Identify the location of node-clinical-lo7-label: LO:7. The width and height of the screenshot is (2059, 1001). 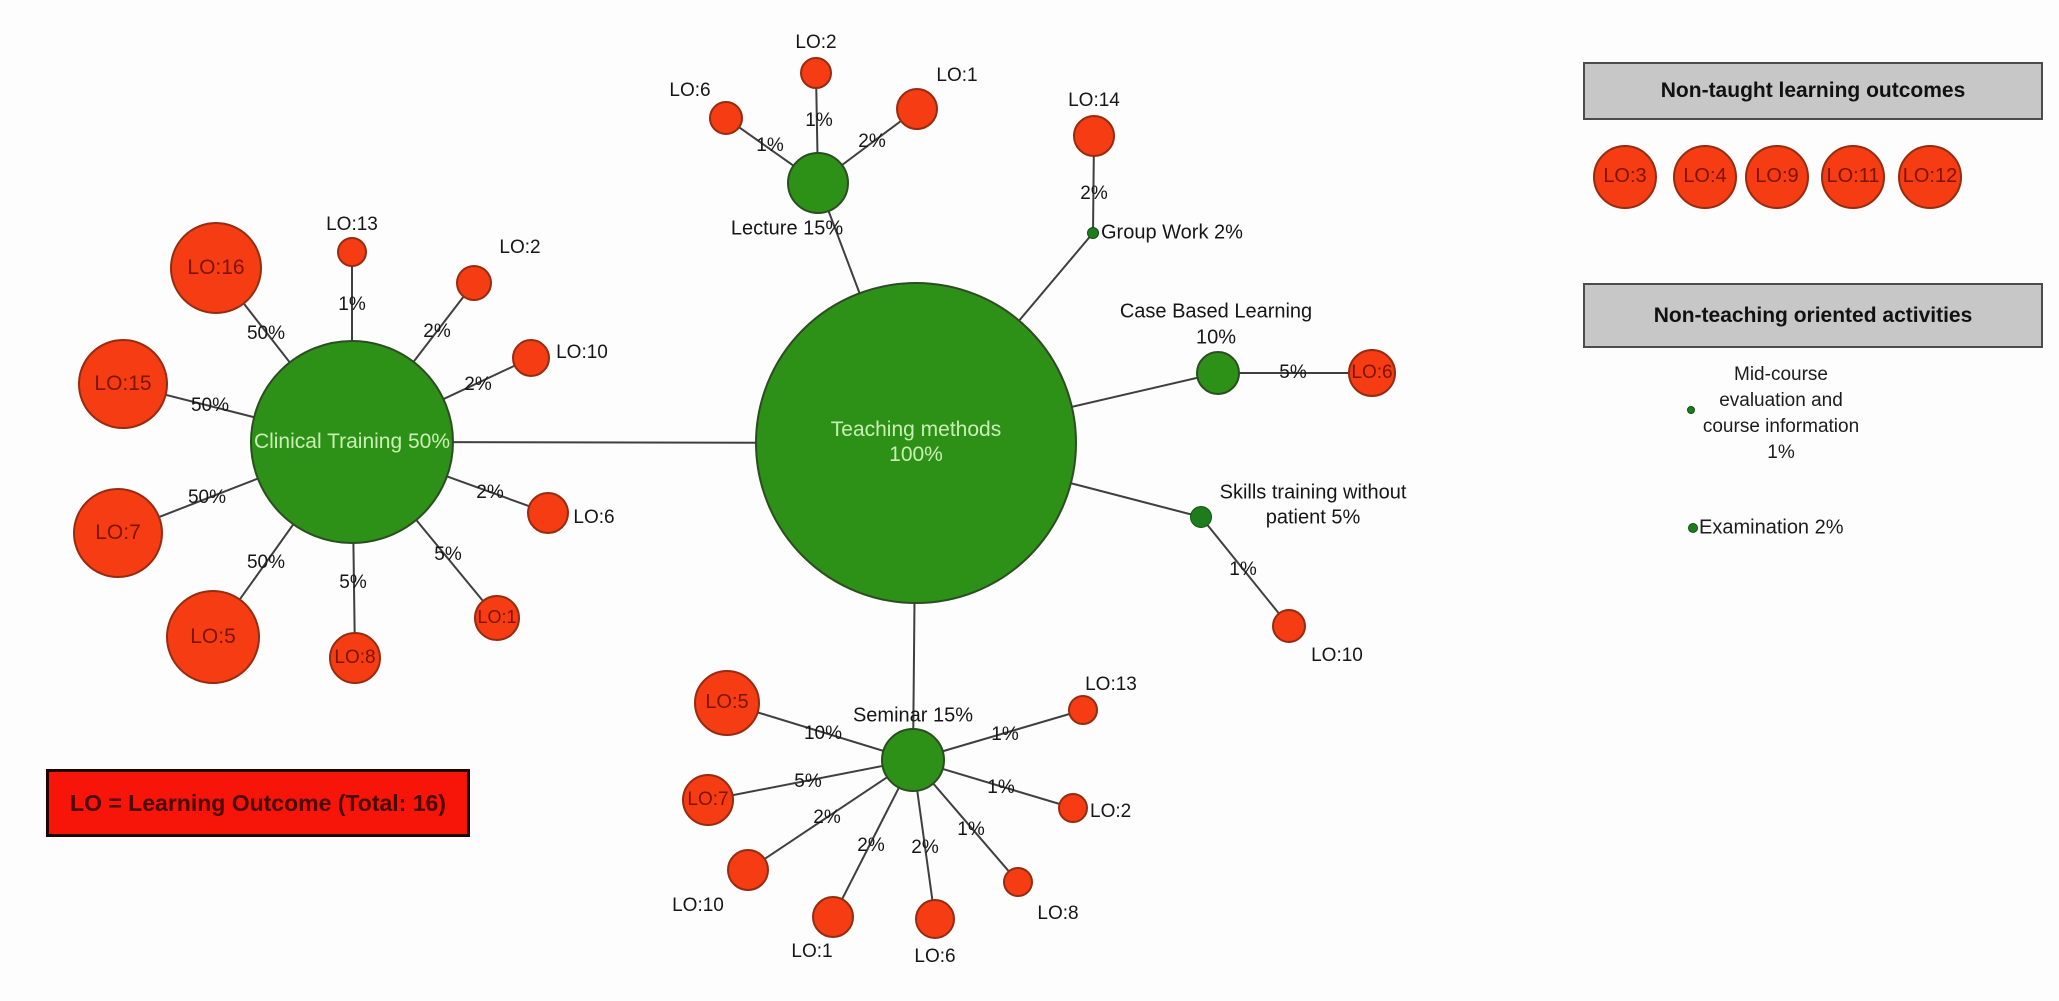
(118, 532).